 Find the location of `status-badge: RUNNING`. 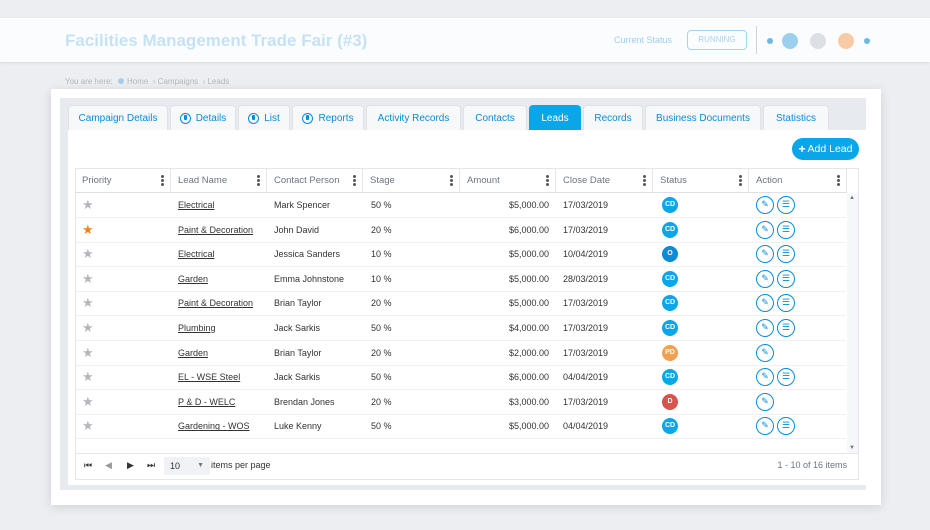

status-badge: RUNNING is located at coordinates (717, 40).